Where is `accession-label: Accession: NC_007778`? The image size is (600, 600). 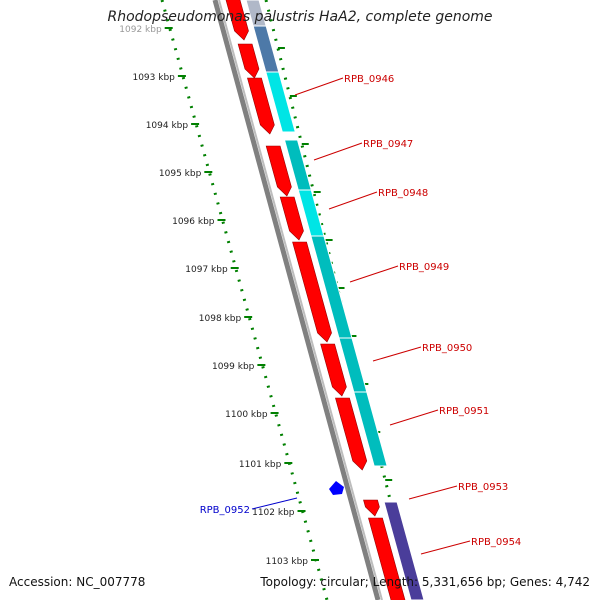 accession-label: Accession: NC_007778 is located at coordinates (77, 582).